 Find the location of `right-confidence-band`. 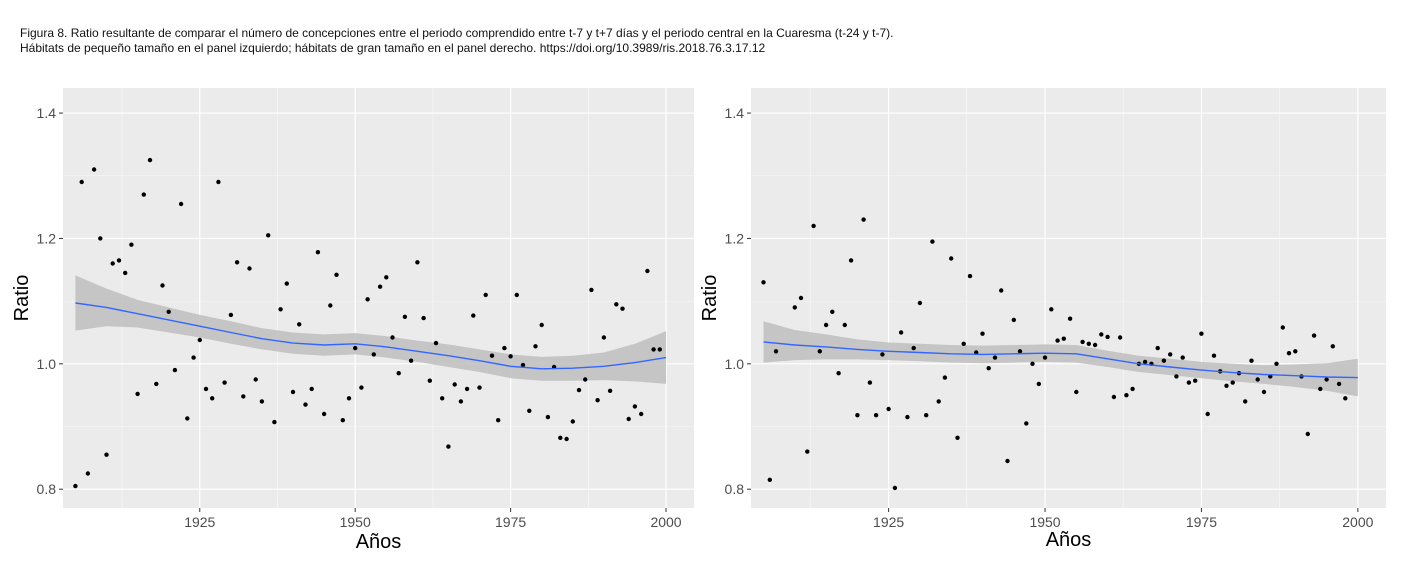

right-confidence-band is located at coordinates (1060, 359).